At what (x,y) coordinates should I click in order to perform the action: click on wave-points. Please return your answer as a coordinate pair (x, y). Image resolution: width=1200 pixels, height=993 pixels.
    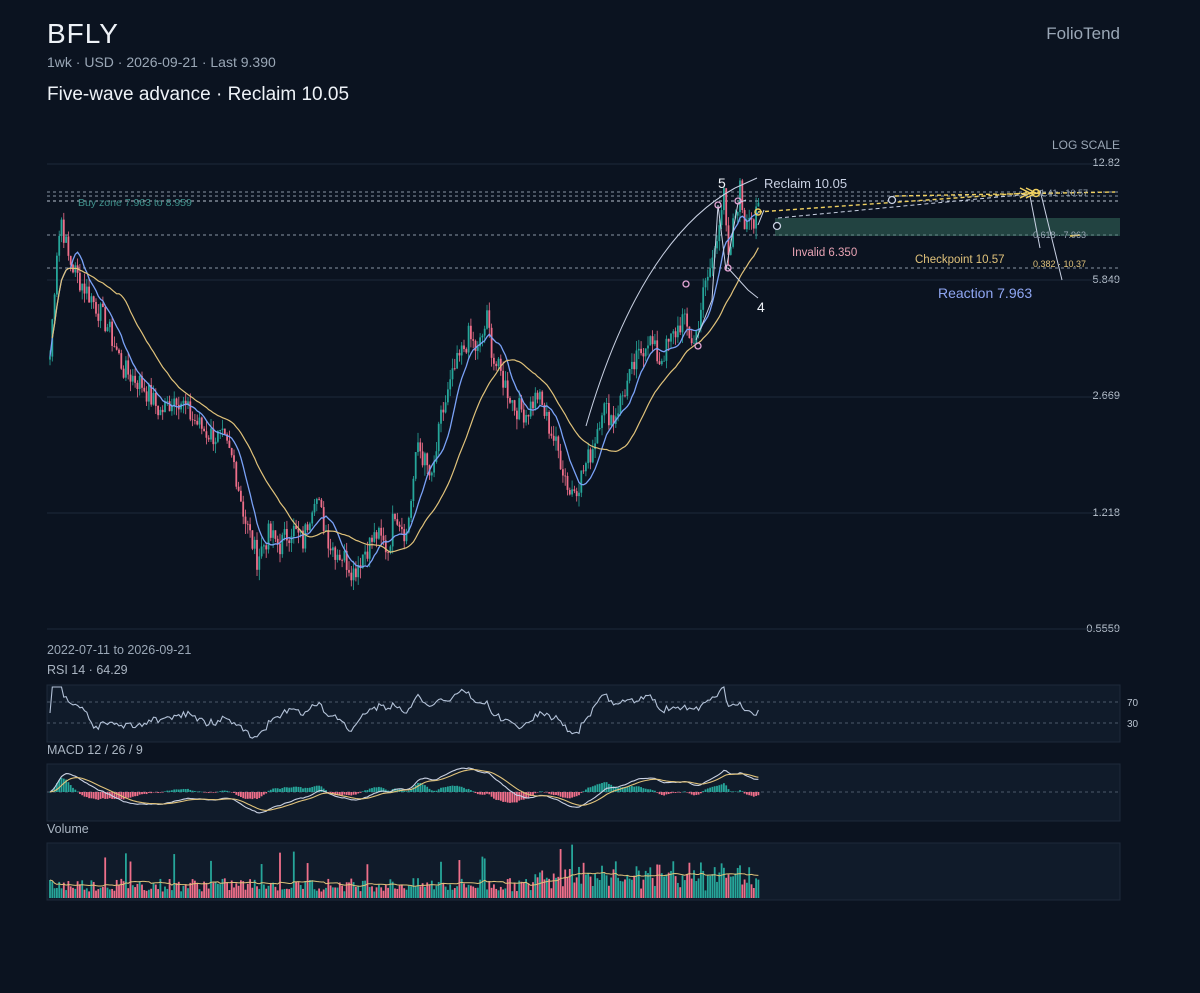
    Looking at the image, I should click on (712, 273).